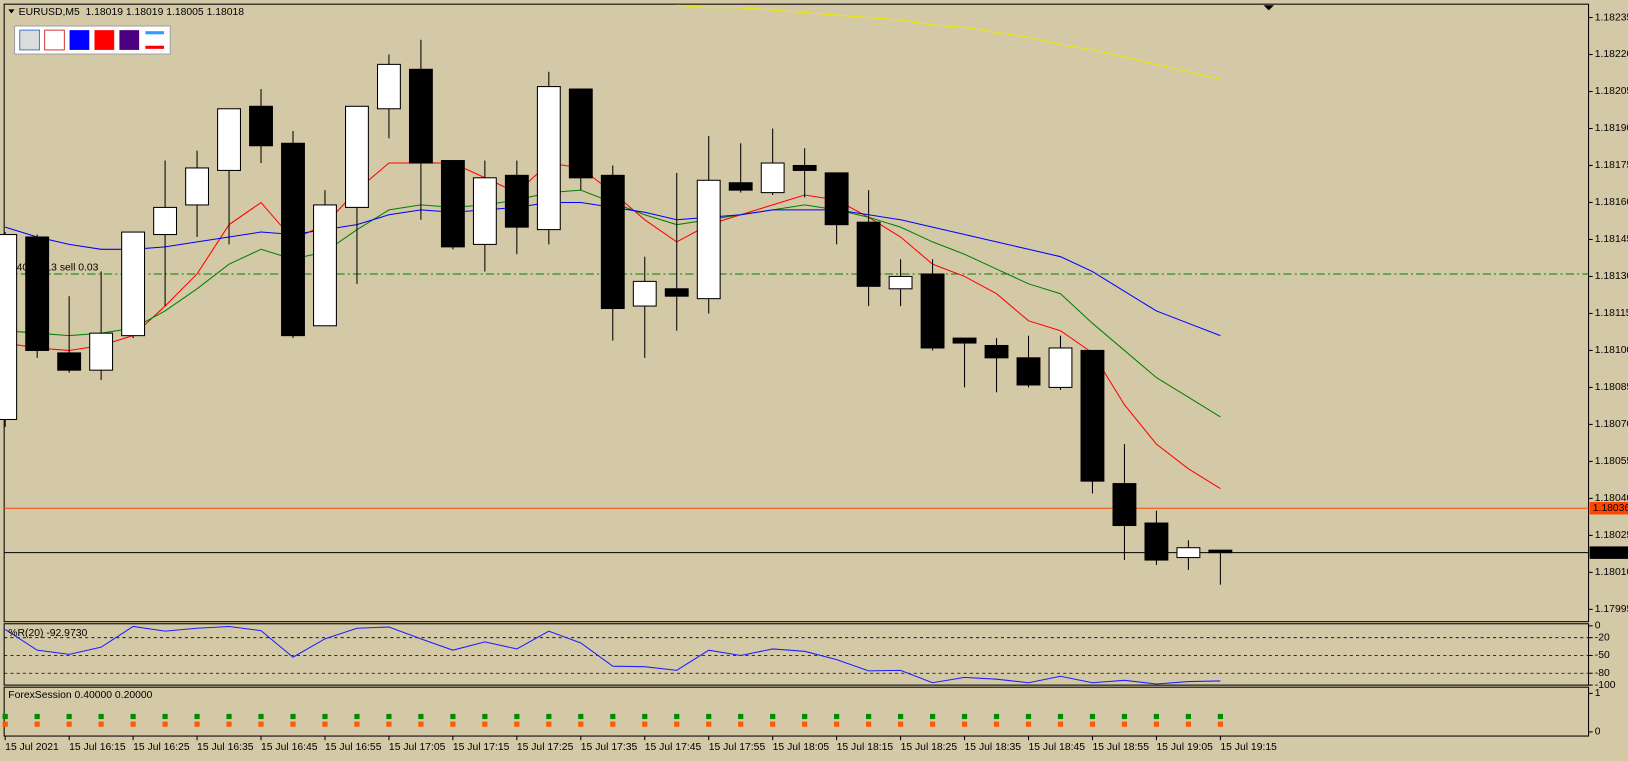  What do you see at coordinates (993, 747) in the screenshot?
I see `x-tick-label: 15 Jul 18:35` at bounding box center [993, 747].